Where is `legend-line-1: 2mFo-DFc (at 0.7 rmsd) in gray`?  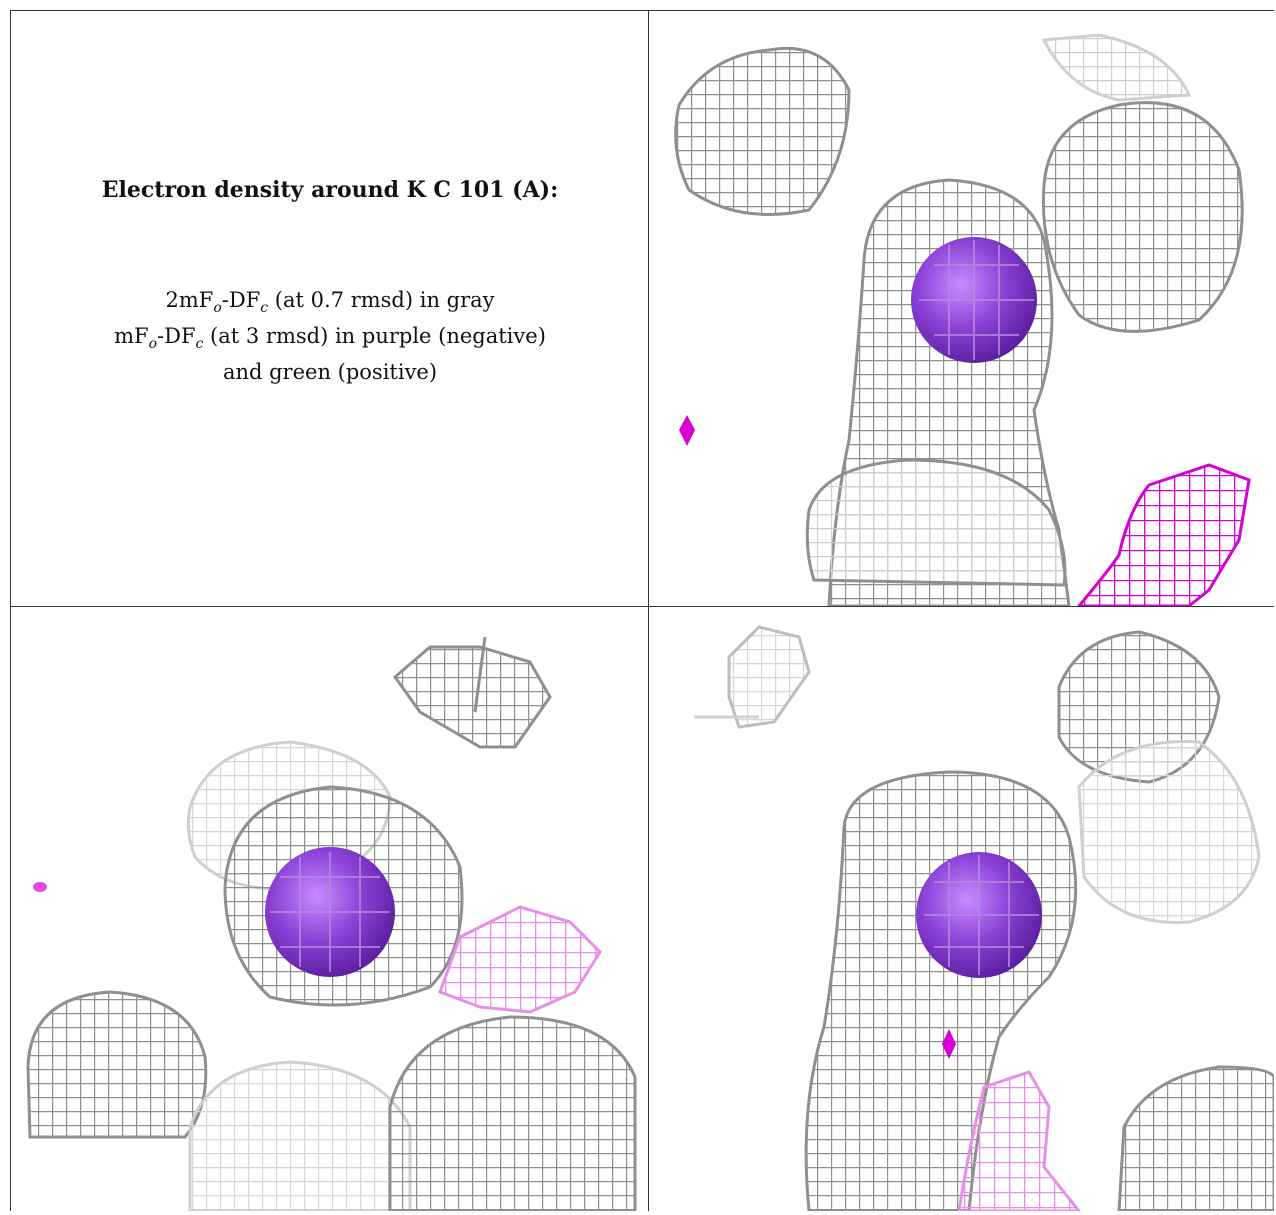
legend-line-1: 2mFo-DFc (at 0.7 rmsd) in gray is located at coordinates (330, 302).